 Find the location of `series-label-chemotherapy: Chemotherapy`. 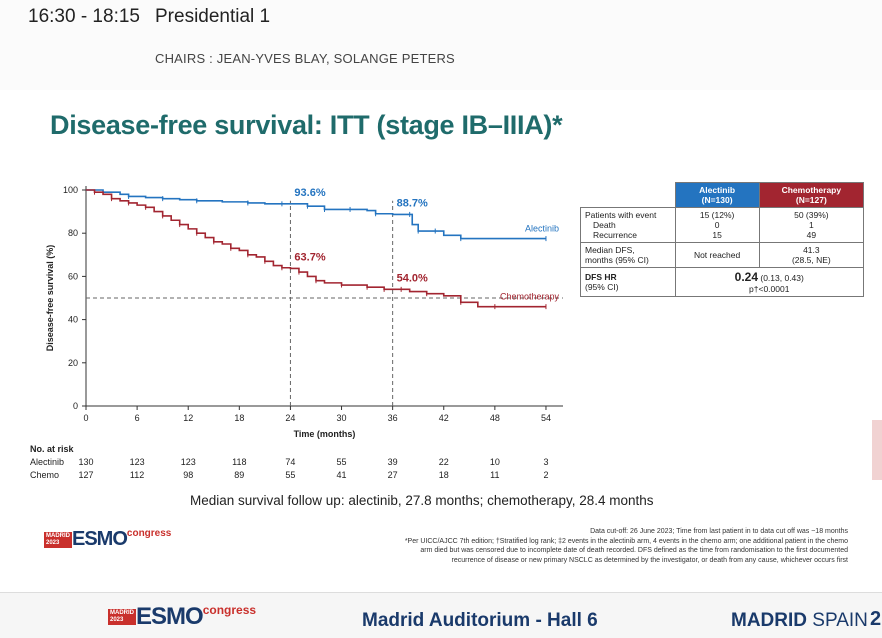

series-label-chemotherapy: Chemotherapy is located at coordinates (530, 297).